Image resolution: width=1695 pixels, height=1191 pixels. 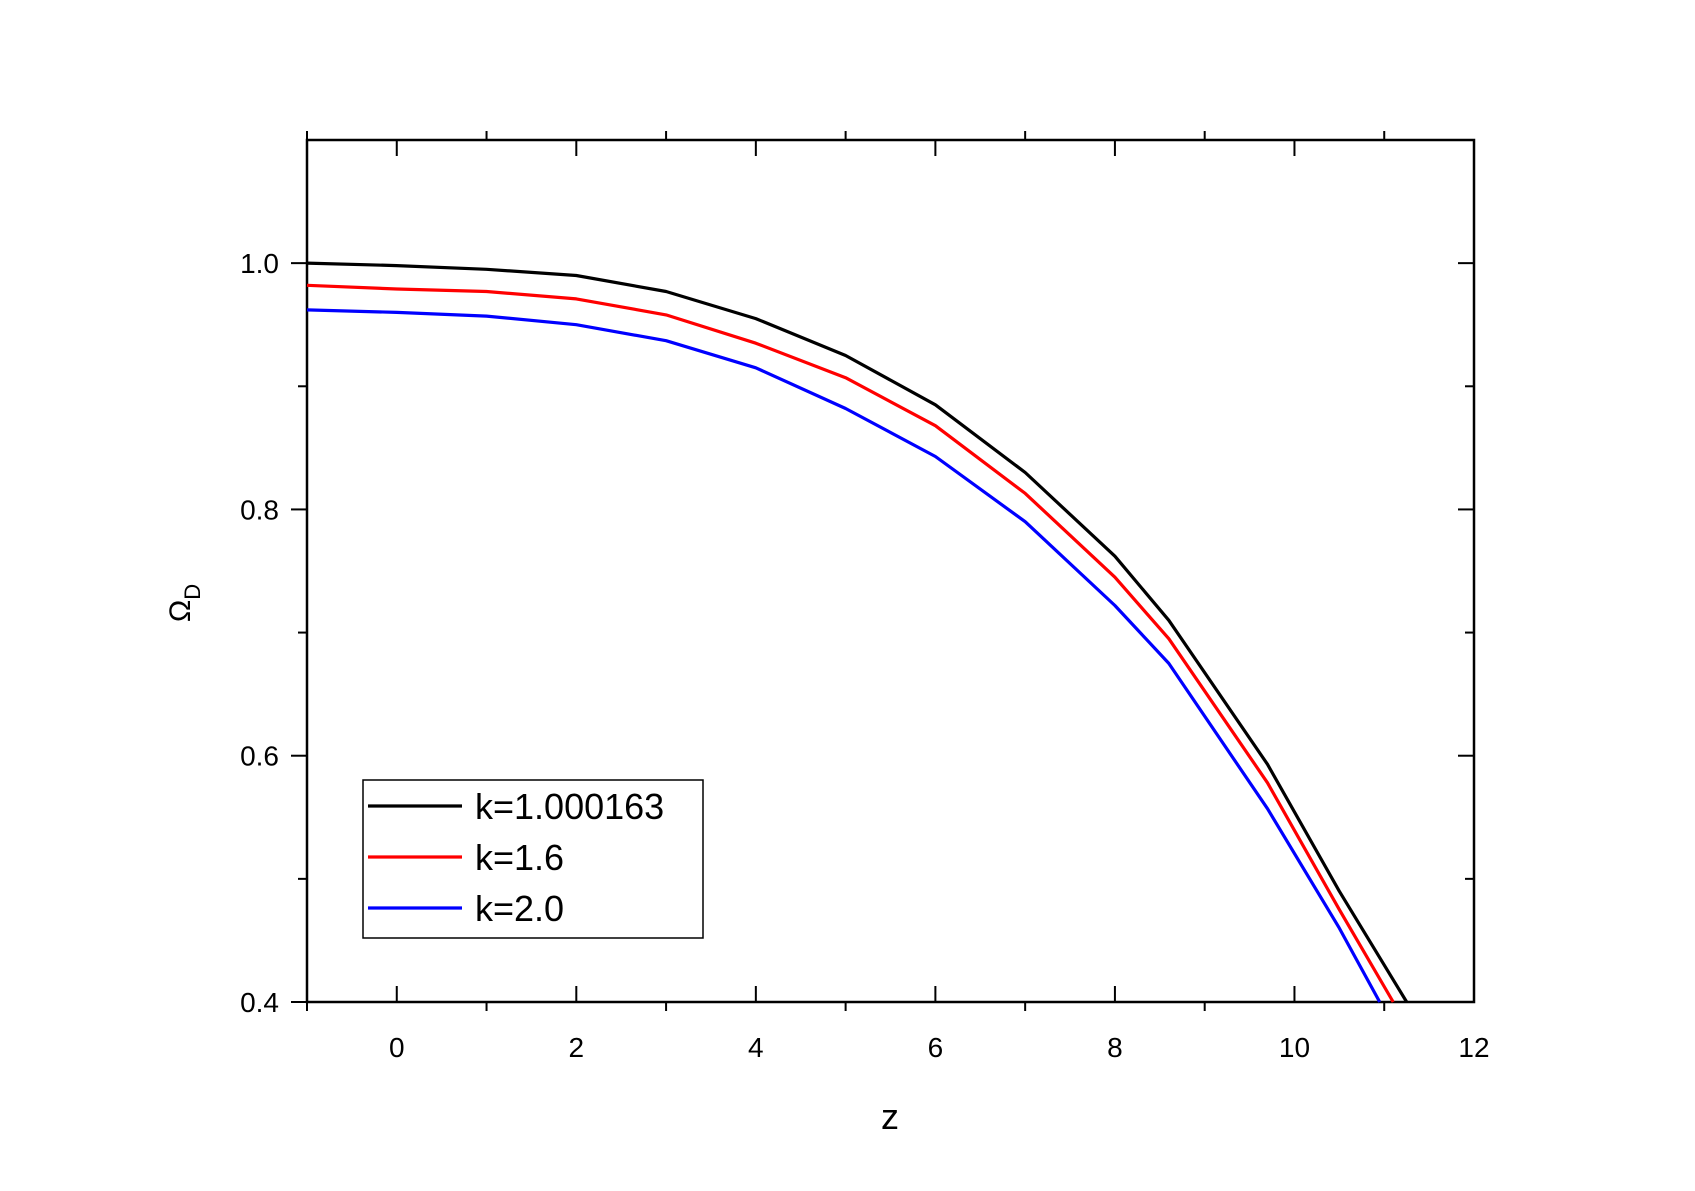 I want to click on y-tick-label: 0.4, so click(x=259, y=1002).